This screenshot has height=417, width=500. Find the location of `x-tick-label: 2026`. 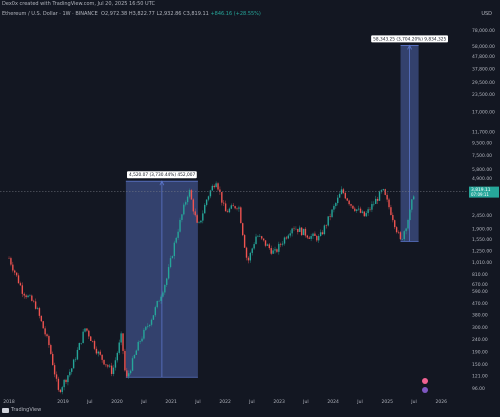

x-tick-label: 2026 is located at coordinates (442, 402).